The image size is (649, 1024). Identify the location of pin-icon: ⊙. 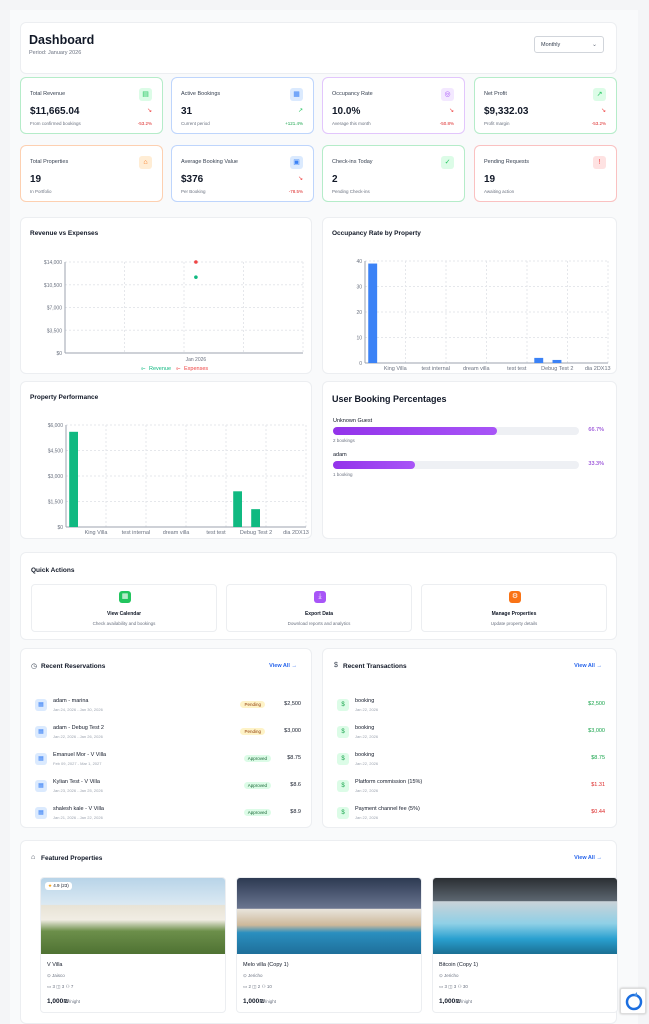
(50, 975).